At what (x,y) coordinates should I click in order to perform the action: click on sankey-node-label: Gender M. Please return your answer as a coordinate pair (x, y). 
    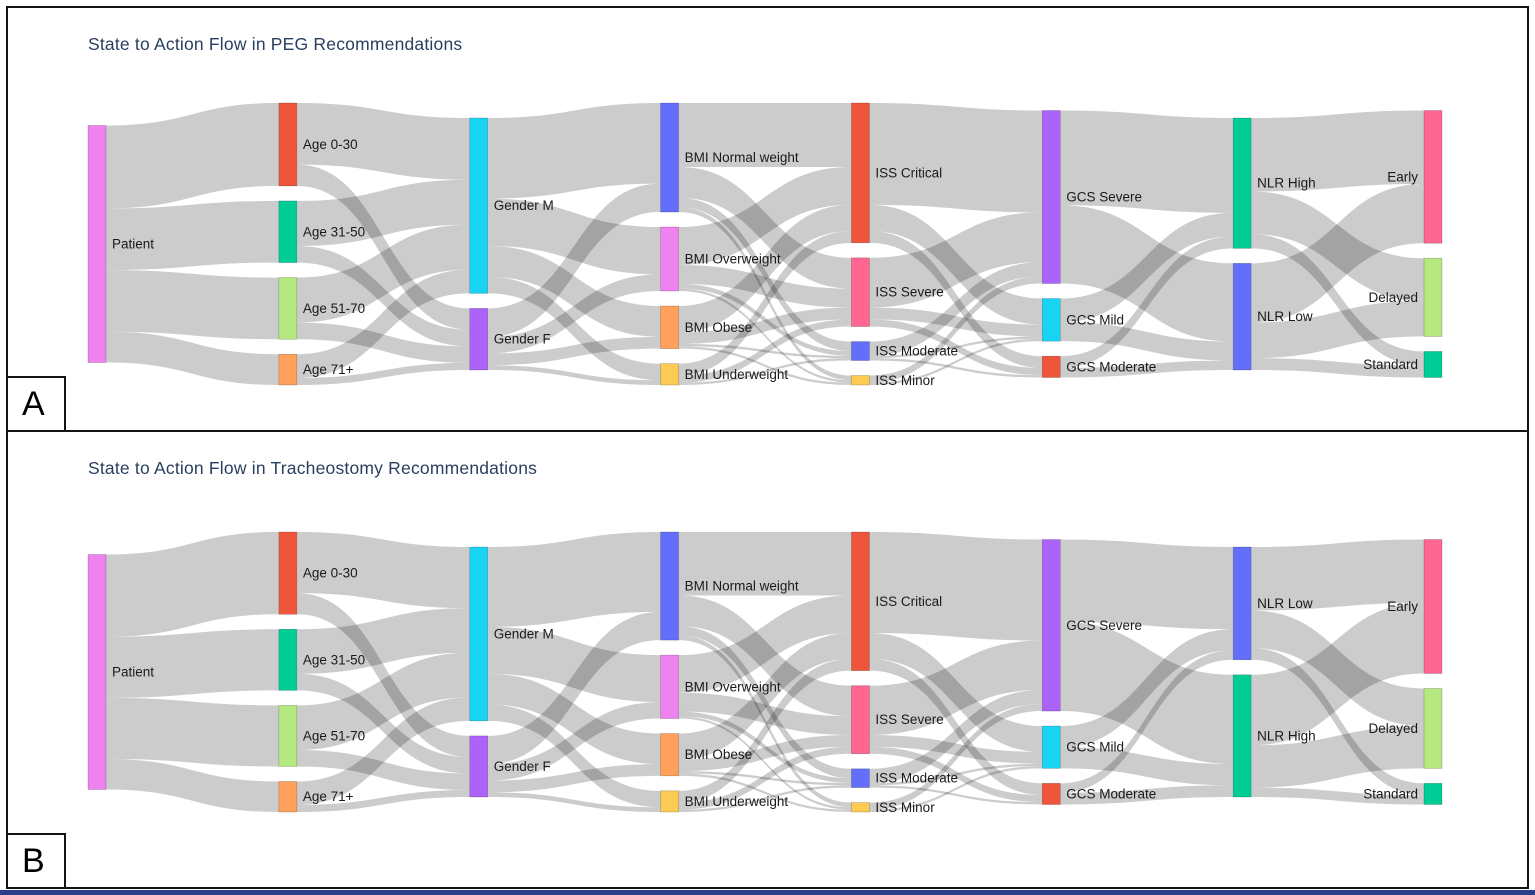
    Looking at the image, I should click on (524, 633).